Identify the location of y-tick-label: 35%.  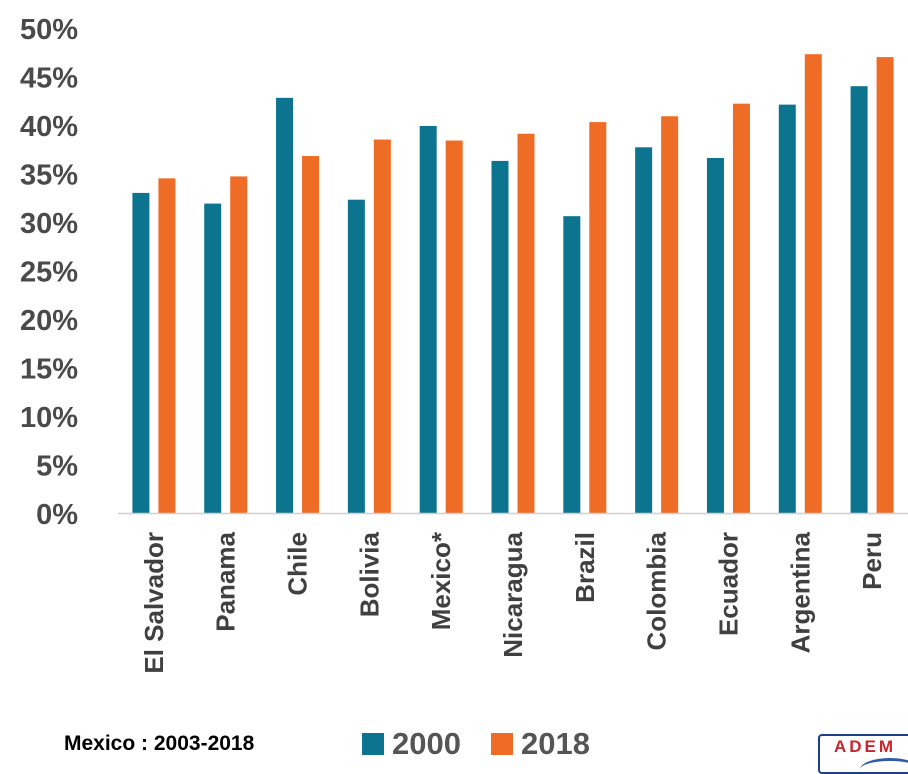
(49, 176).